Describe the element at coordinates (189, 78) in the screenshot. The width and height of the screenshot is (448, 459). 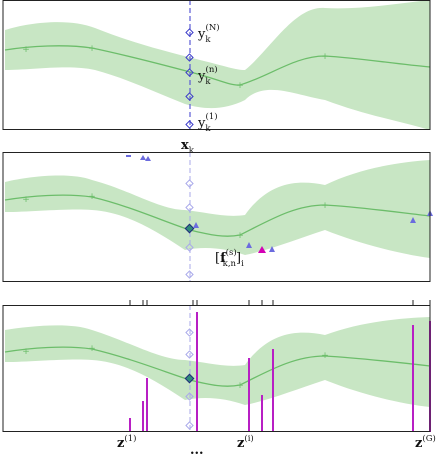
I see `sample-diamonds` at that location.